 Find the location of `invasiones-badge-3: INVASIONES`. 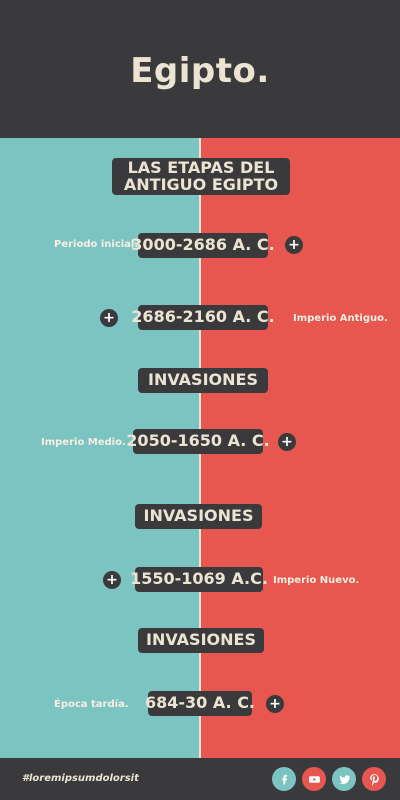

invasiones-badge-3: INVASIONES is located at coordinates (201, 640).